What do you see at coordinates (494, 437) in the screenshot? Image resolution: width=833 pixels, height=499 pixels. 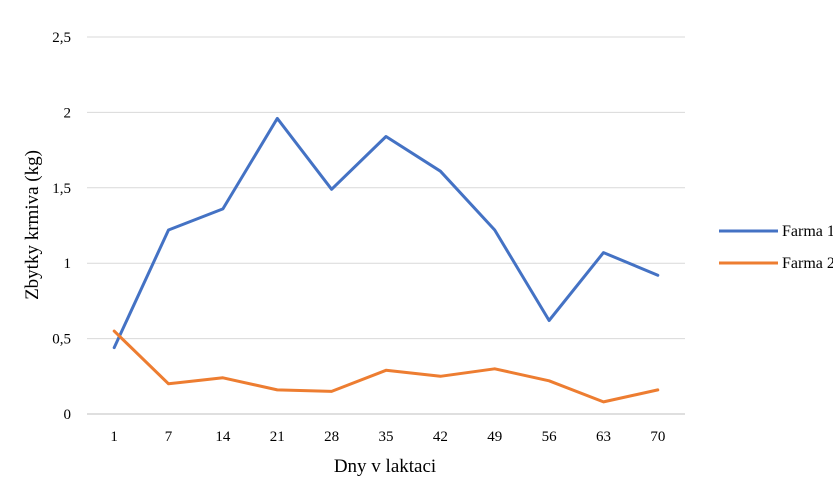 I see `x-tick-label: 49` at bounding box center [494, 437].